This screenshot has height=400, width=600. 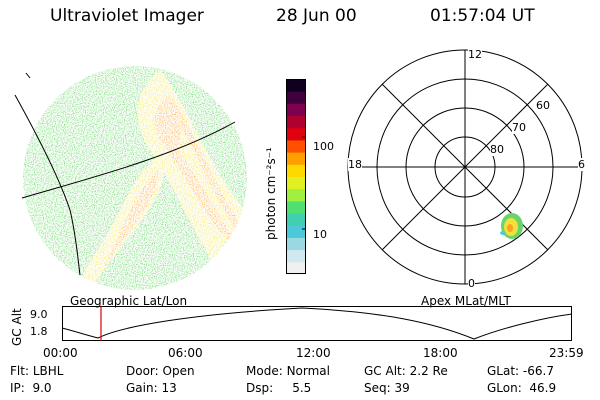 What do you see at coordinates (581, 164) in the screenshot?
I see `mlt-label-6: 6` at bounding box center [581, 164].